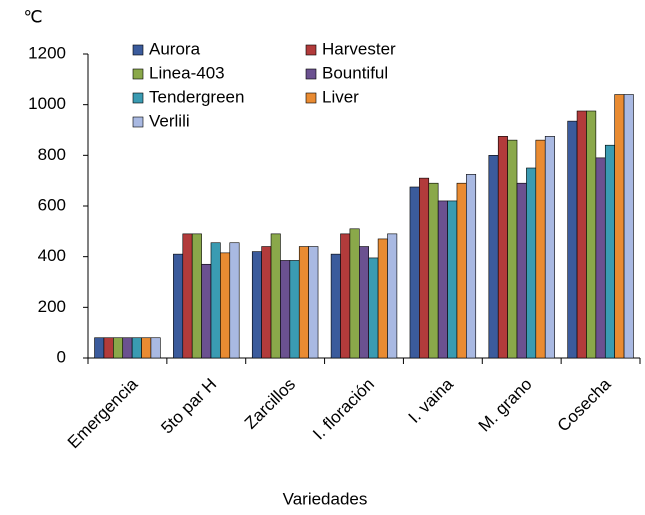 This screenshot has height=515, width=645. I want to click on y-tick-label: 200, so click(52, 306).